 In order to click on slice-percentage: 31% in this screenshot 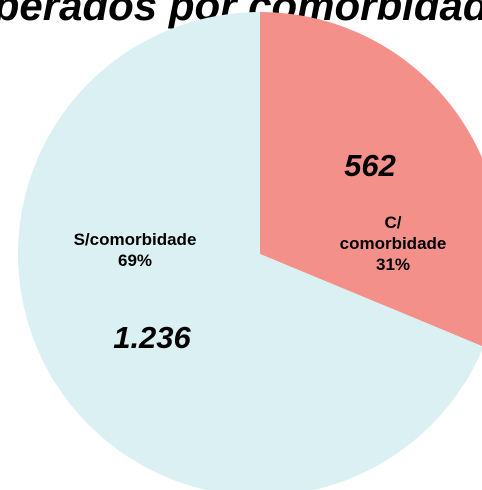, I will do `click(393, 264)`.